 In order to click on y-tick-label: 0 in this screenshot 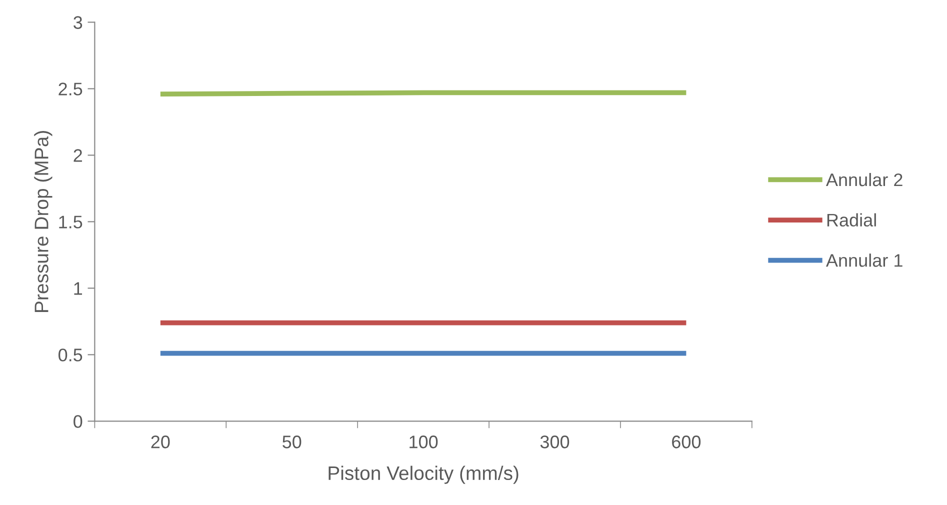, I will do `click(78, 421)`.